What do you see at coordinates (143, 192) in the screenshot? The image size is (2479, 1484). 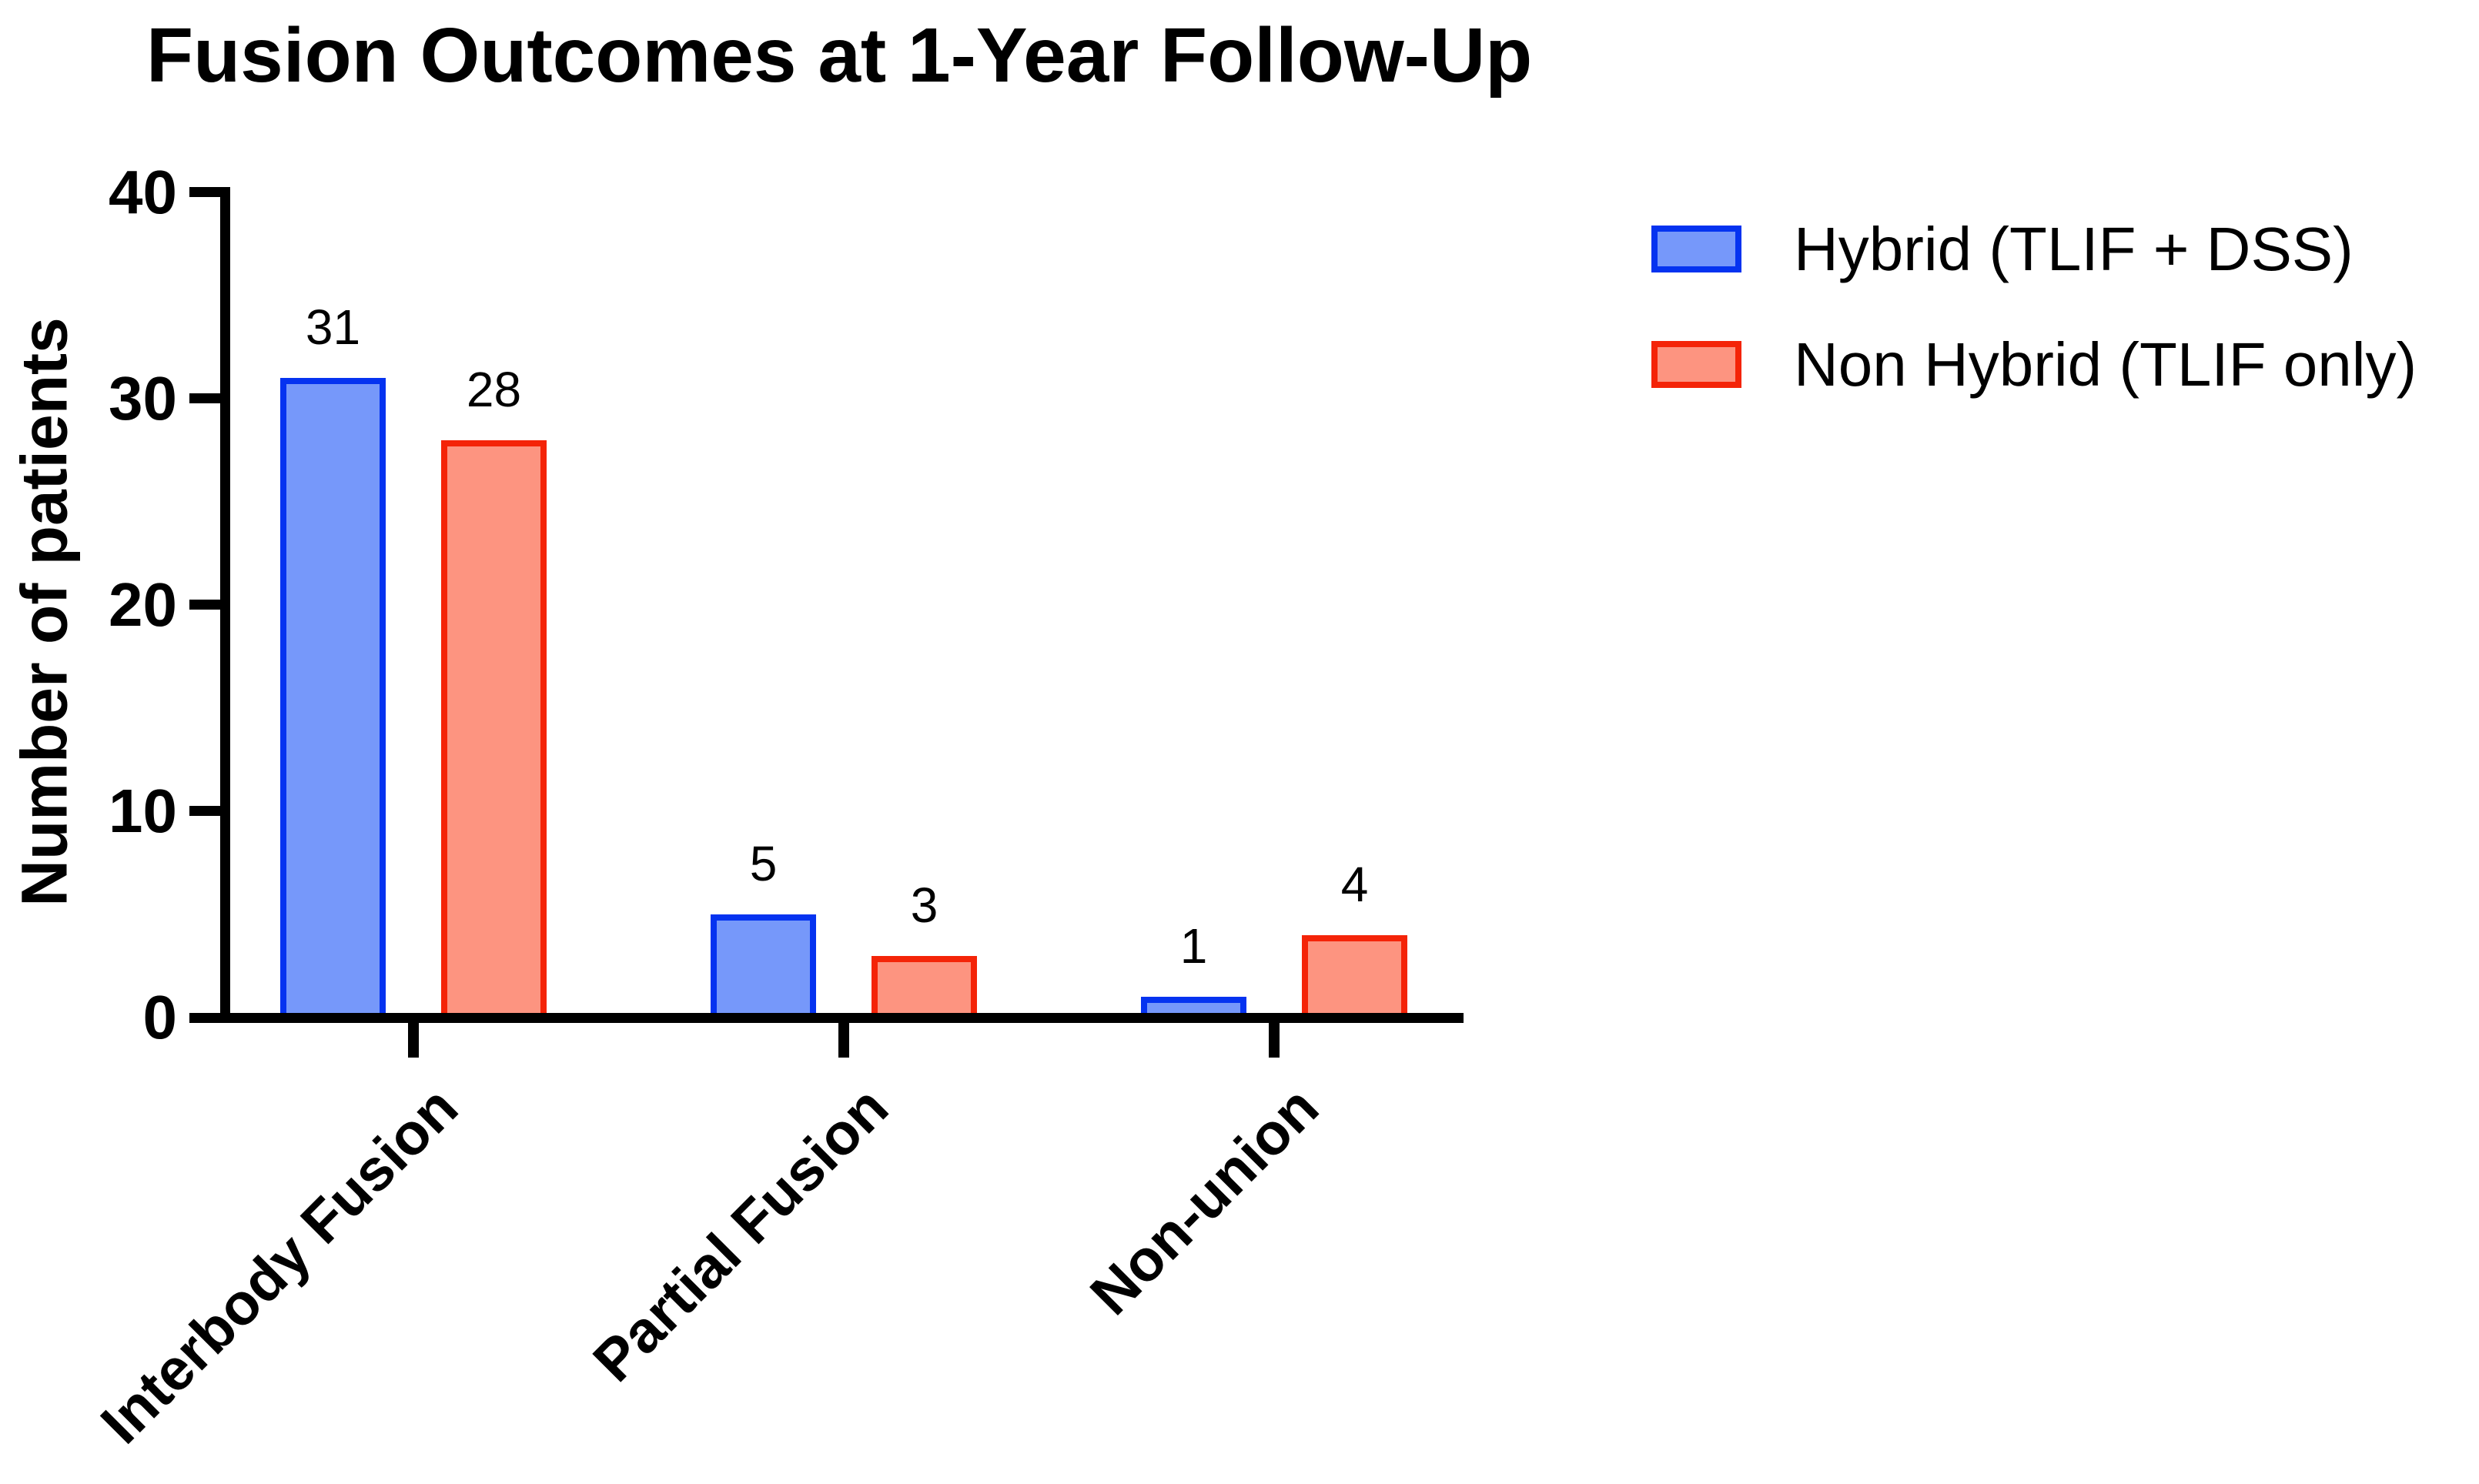 I see `y-tick-label: 40` at bounding box center [143, 192].